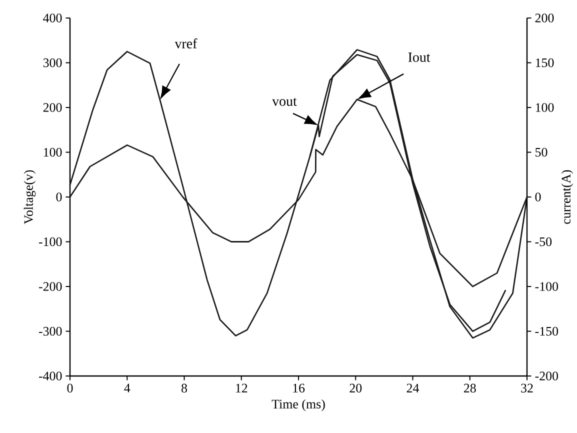 This screenshot has height=433, width=577. I want to click on text: Iout, so click(419, 57).